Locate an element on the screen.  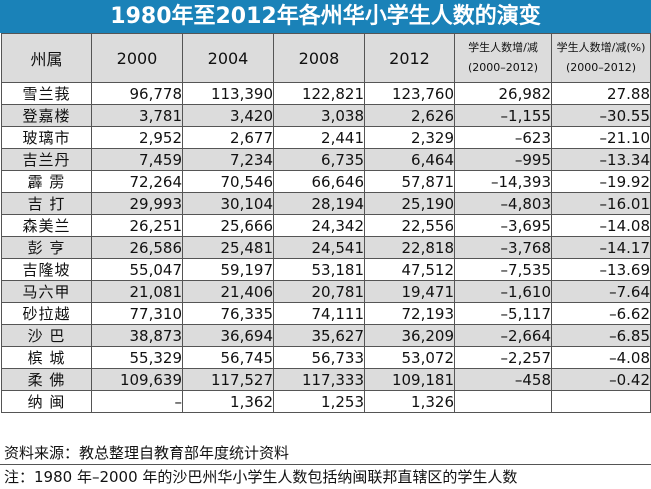
student-count-cell: 109,639 is located at coordinates (137, 379).